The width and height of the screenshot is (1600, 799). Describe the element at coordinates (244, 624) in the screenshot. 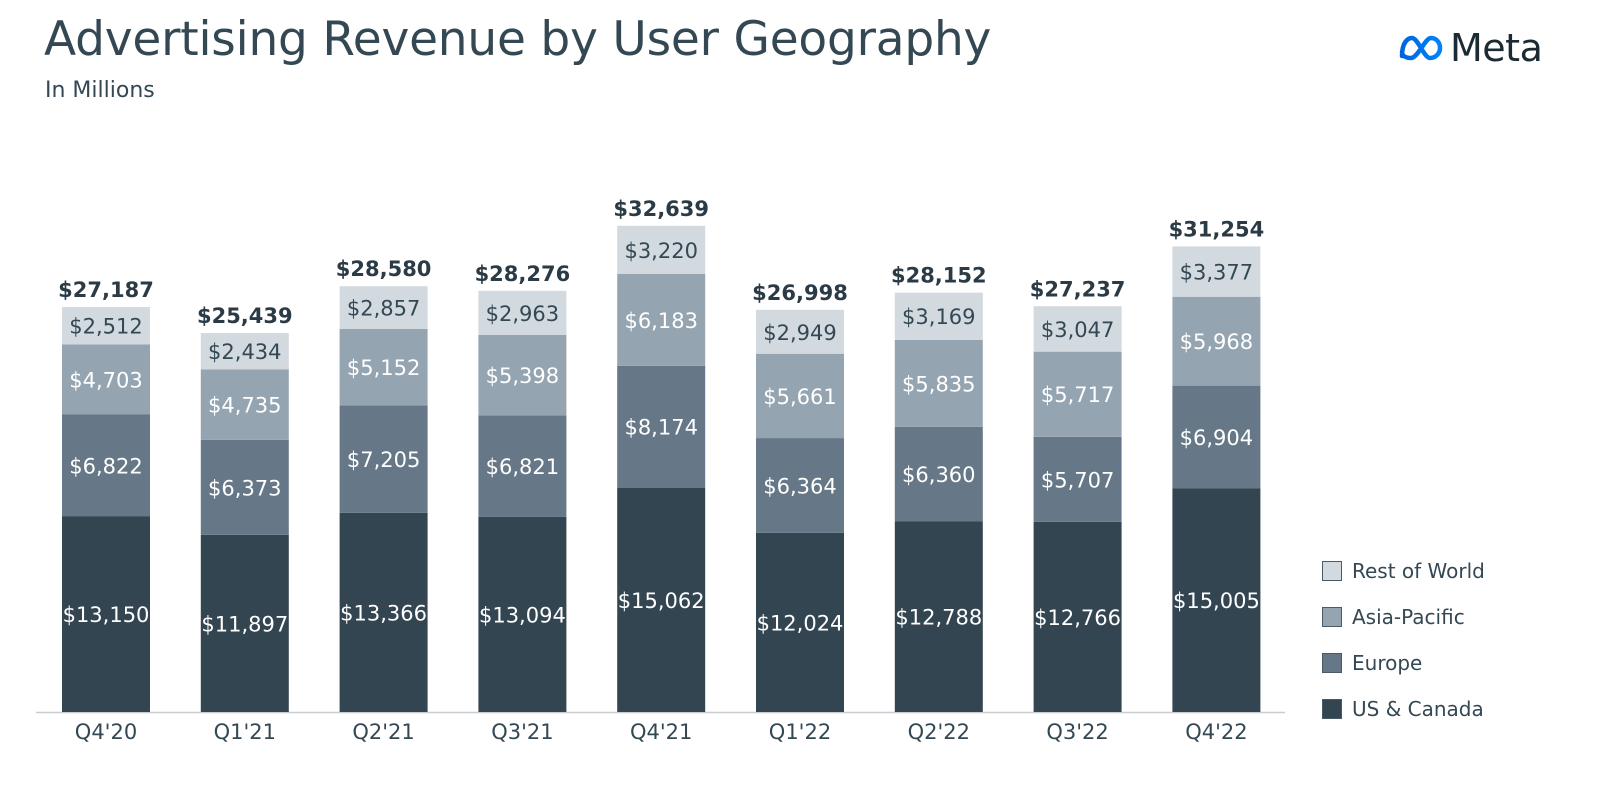

I see `data-label-us-canada-q1-21: $11,897` at that location.